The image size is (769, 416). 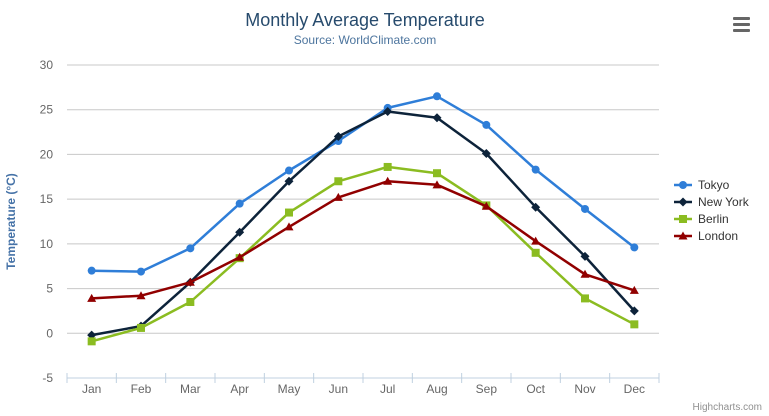 What do you see at coordinates (239, 389) in the screenshot?
I see `x-axis-label: Apr` at bounding box center [239, 389].